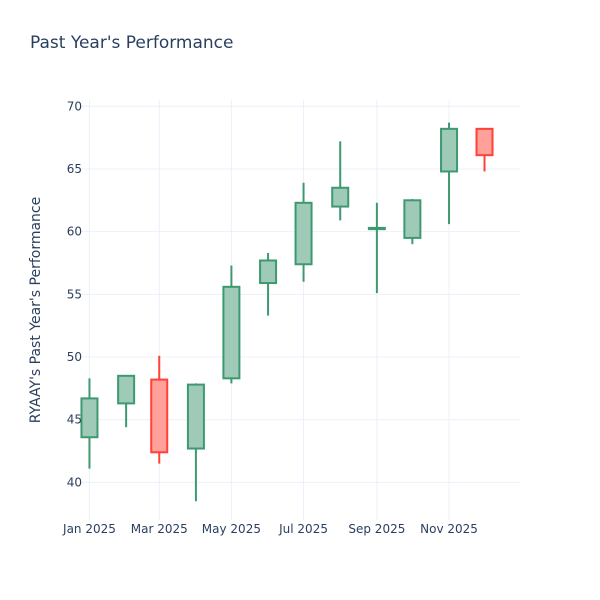  Describe the element at coordinates (74, 169) in the screenshot. I see `y-tick-label: 65` at that location.